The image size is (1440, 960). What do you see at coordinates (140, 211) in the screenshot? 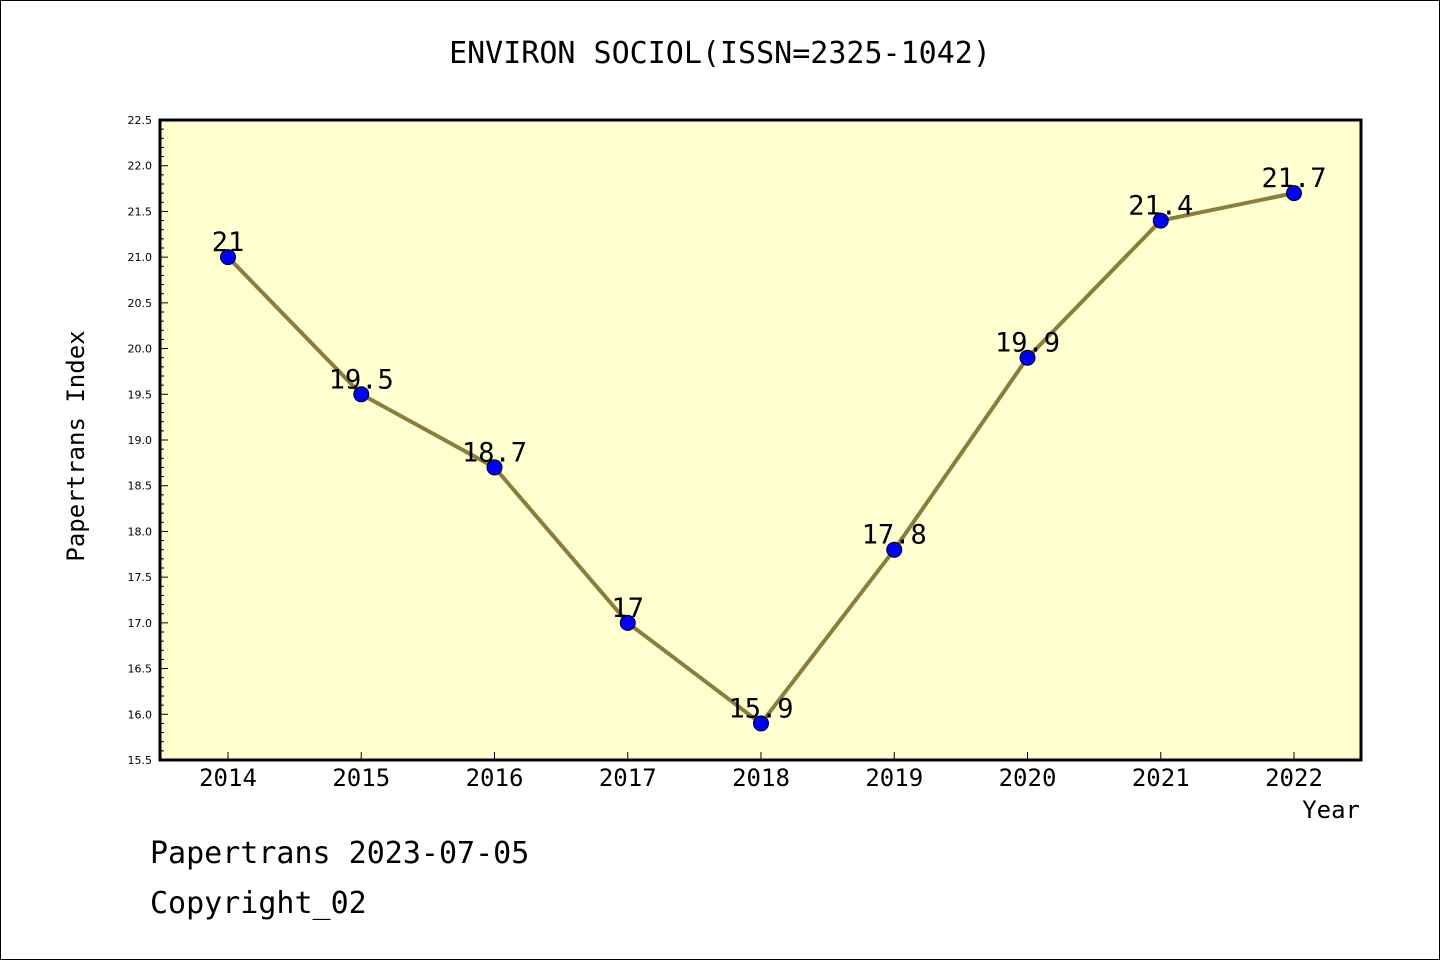
I see `y-tick-label: 21.5` at bounding box center [140, 211].